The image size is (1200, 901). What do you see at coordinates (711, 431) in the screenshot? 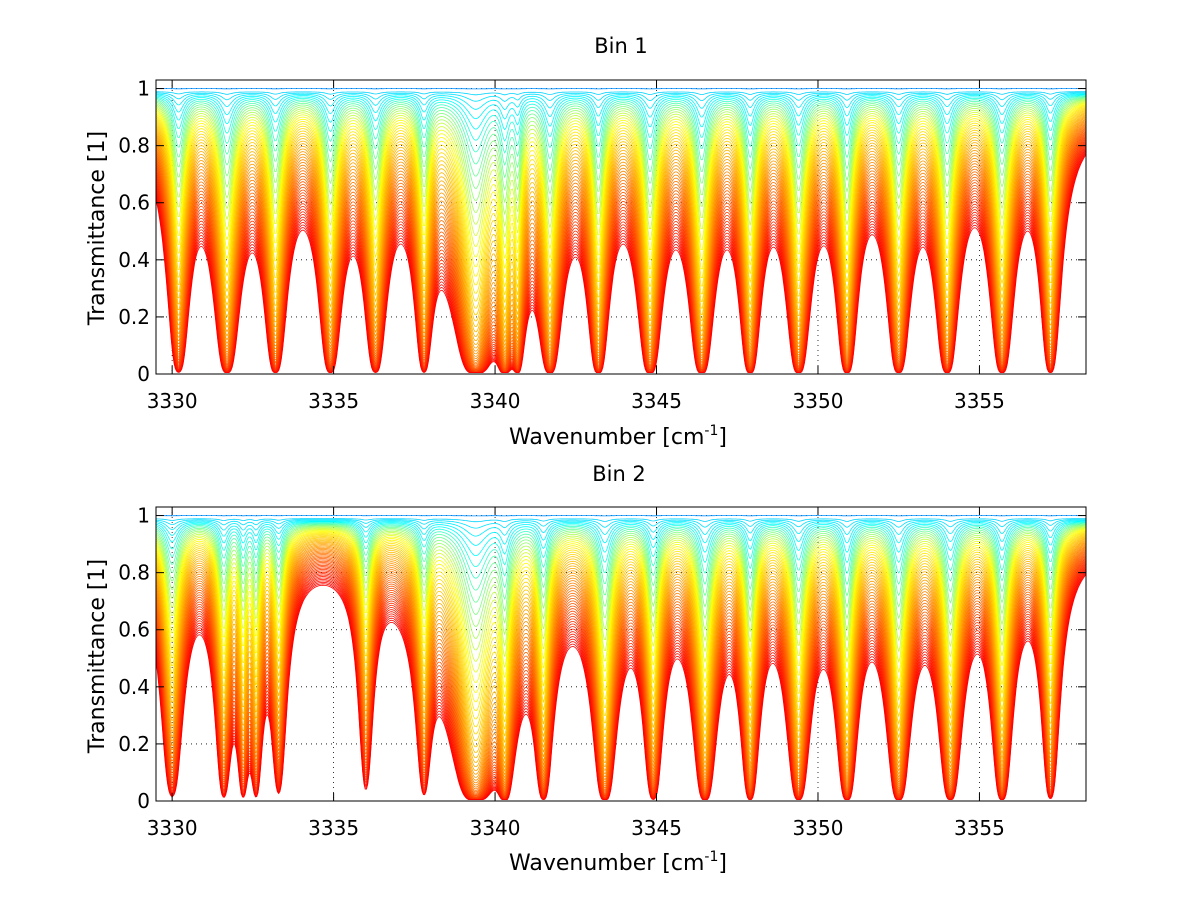
I see `x-axis-label-superscript: -1` at bounding box center [711, 431].